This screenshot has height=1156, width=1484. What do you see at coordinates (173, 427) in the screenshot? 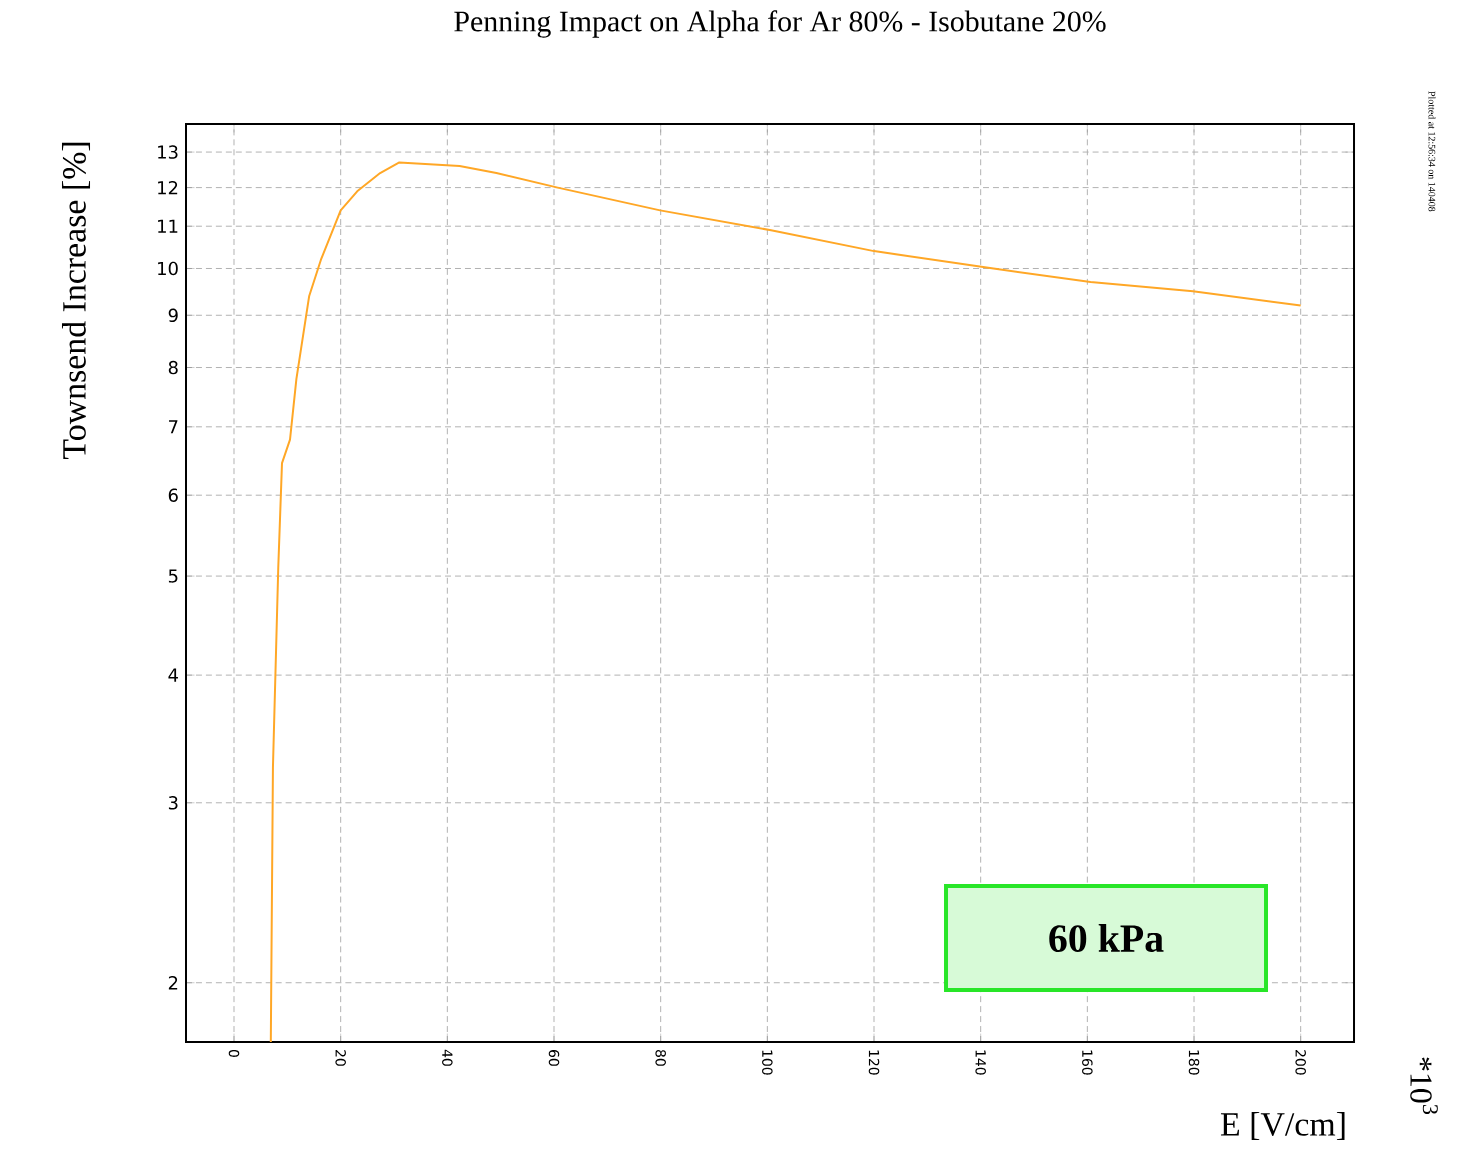
I see `y-tick-label: 7` at bounding box center [173, 427].